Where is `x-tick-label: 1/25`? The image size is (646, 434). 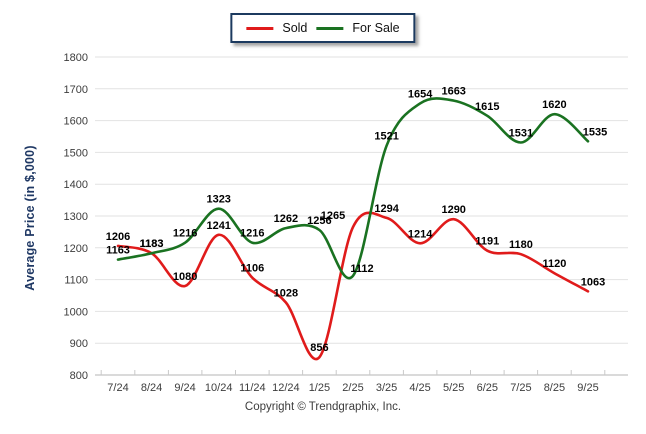 x-tick-label: 1/25 is located at coordinates (319, 388).